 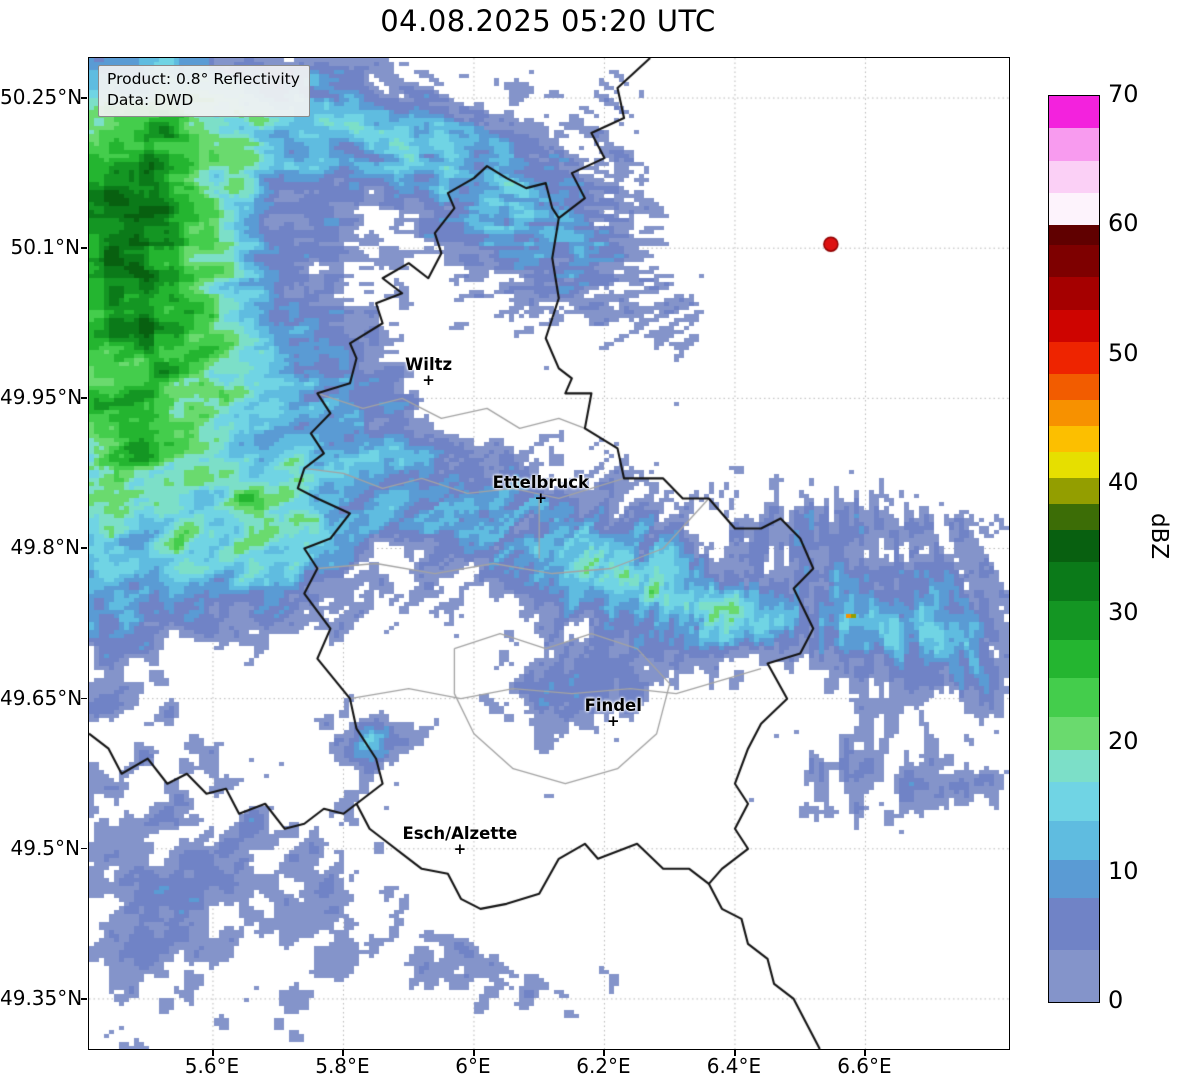 I want to click on lon-tick-label: 6.6°E, so click(x=864, y=1066).